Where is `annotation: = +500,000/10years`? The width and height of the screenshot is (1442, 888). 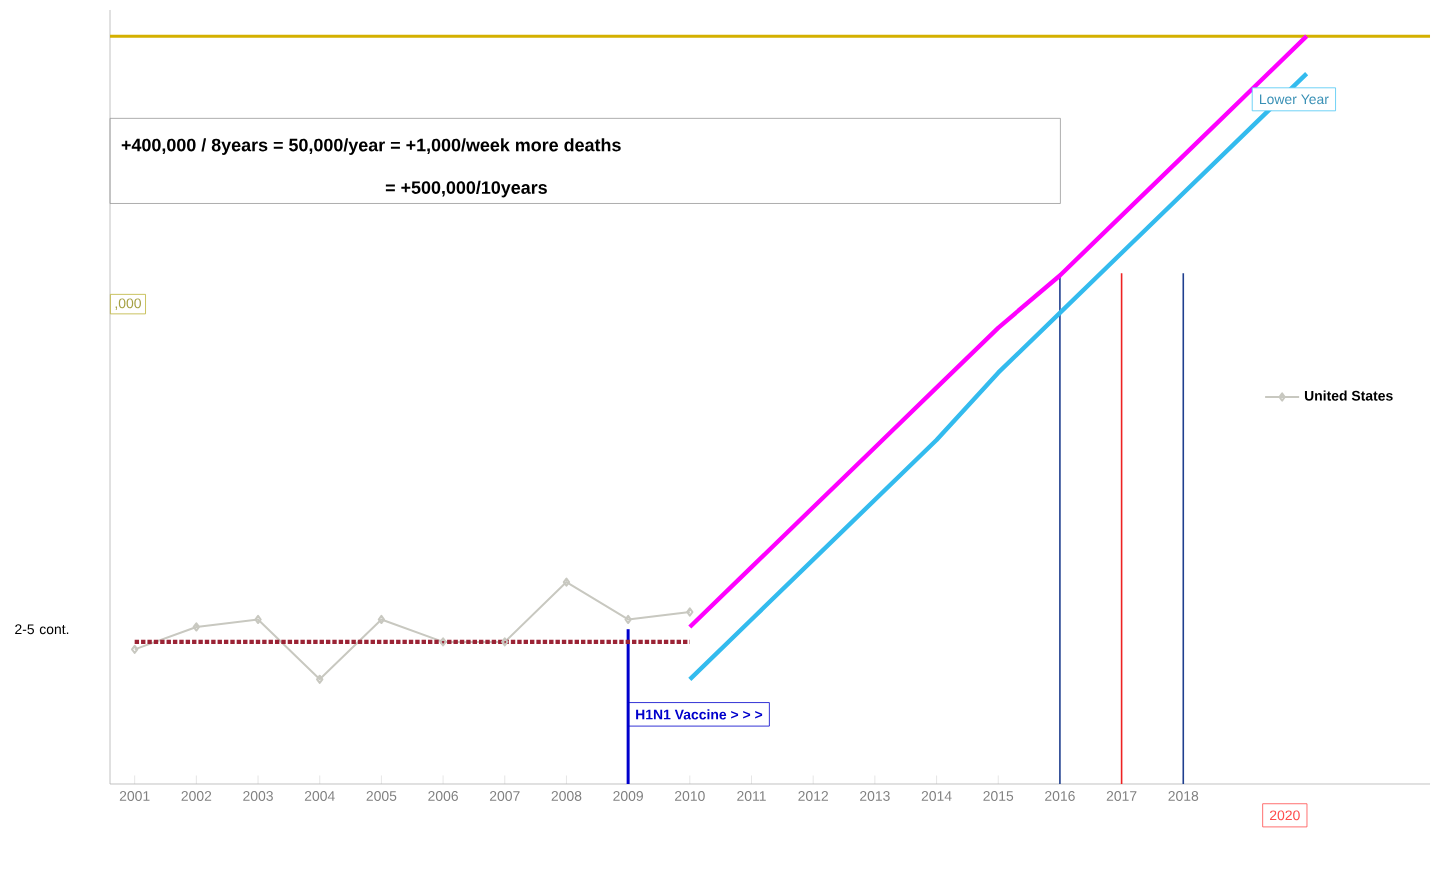 annotation: = +500,000/10years is located at coordinates (466, 189).